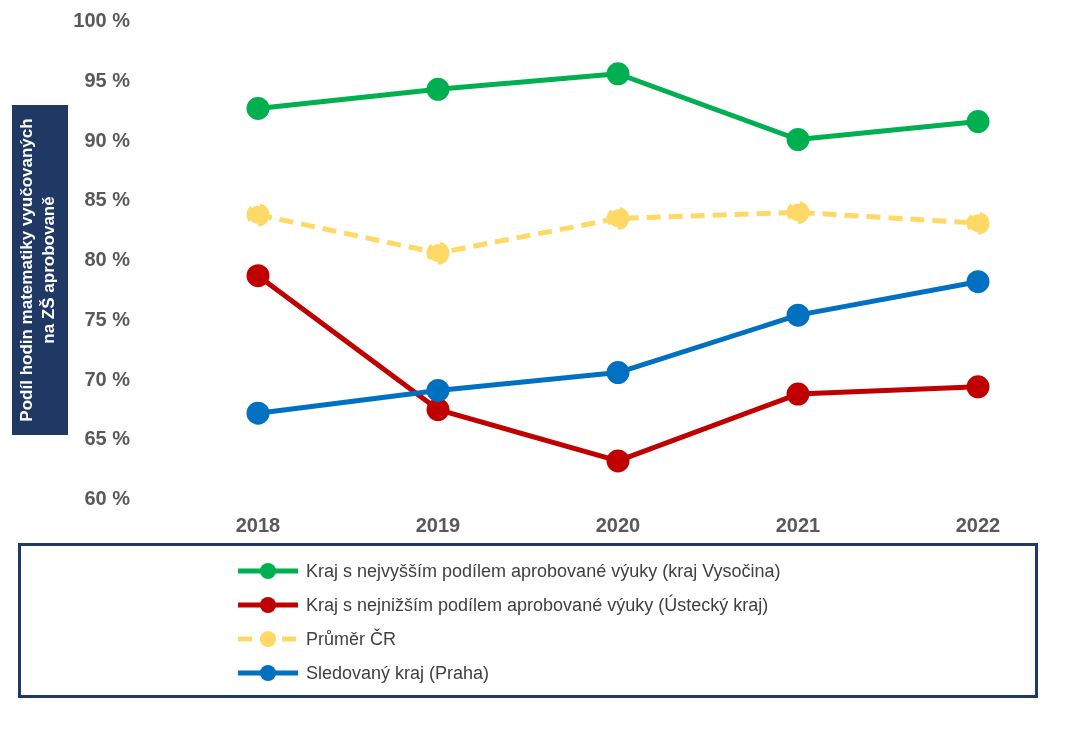 The height and width of the screenshot is (733, 1078). Describe the element at coordinates (37, 270) in the screenshot. I see `y-axis-title: Podíl hodin matematiky vyučovaných na ZŠ aprobovaně` at that location.